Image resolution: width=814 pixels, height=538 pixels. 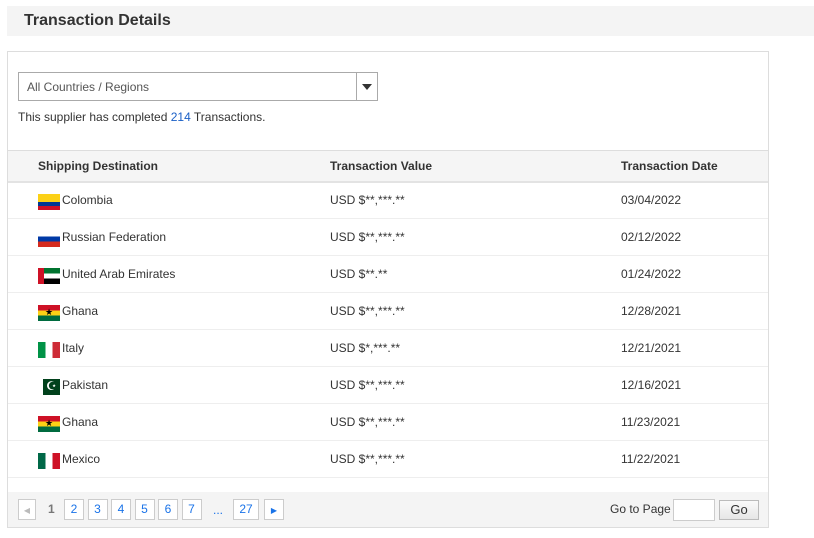 I want to click on prev-page-button: ◀, so click(x=27, y=509).